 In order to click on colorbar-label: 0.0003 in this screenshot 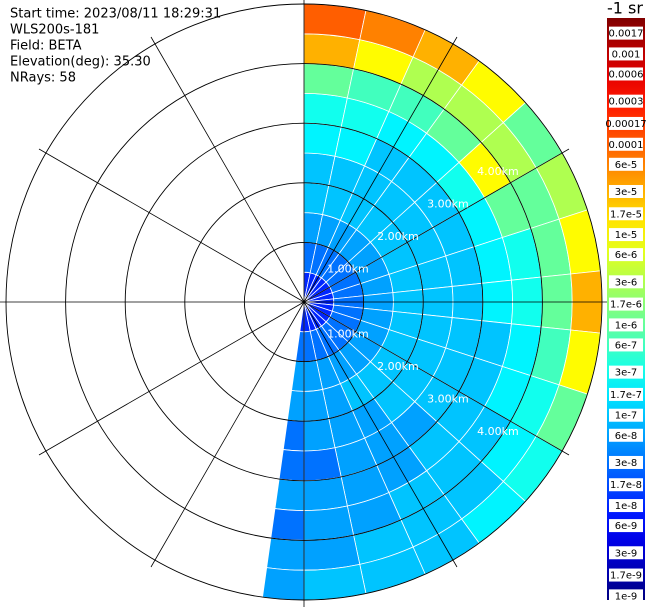, I will do `click(626, 102)`.